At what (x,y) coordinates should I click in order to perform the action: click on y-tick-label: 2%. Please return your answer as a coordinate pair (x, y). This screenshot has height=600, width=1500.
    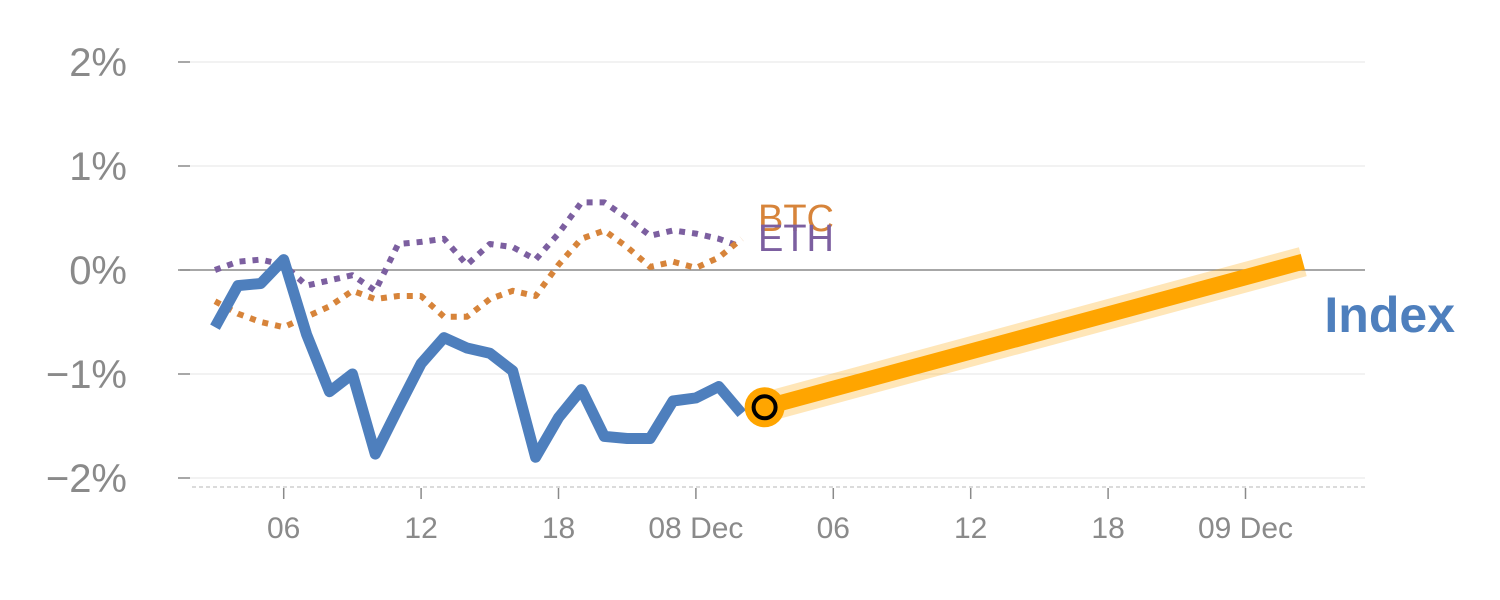
    Looking at the image, I should click on (98, 63).